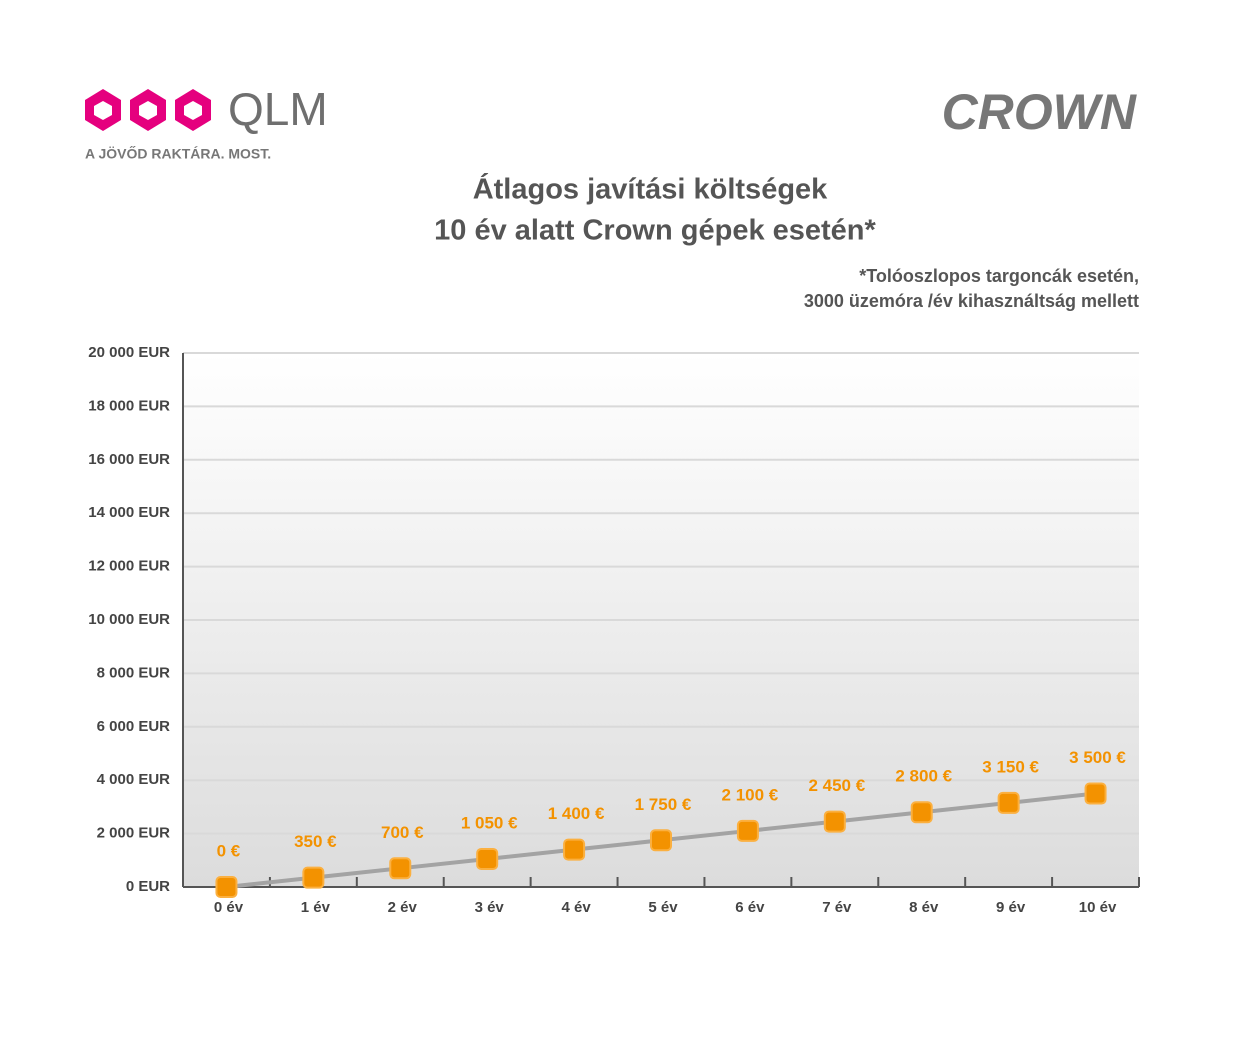 Image resolution: width=1240 pixels, height=1063 pixels. I want to click on y-tick-label: 18 000 EUR, so click(129, 405).